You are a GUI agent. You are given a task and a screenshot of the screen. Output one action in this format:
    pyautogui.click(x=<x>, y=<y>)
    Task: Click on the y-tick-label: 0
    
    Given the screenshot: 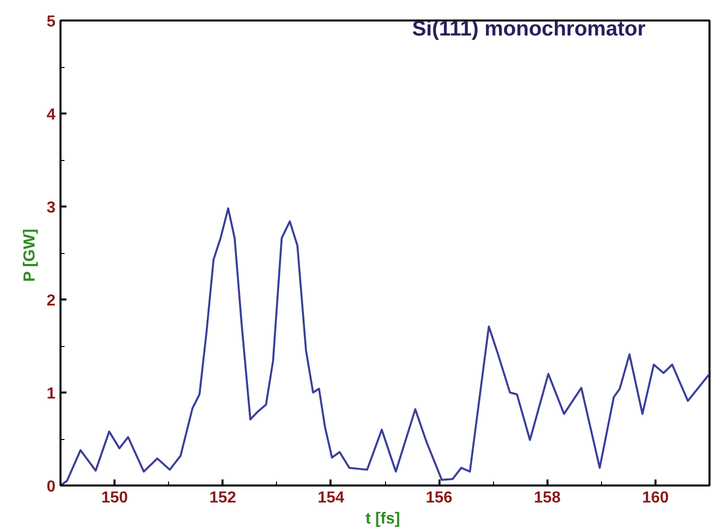 What is the action you would take?
    pyautogui.click(x=51, y=487)
    